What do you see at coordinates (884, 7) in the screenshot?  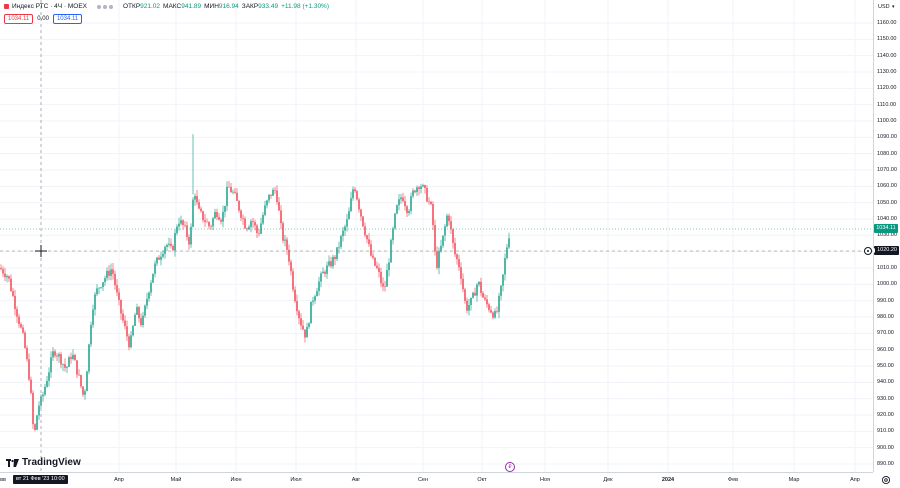 I see `currency-selector: USD` at bounding box center [884, 7].